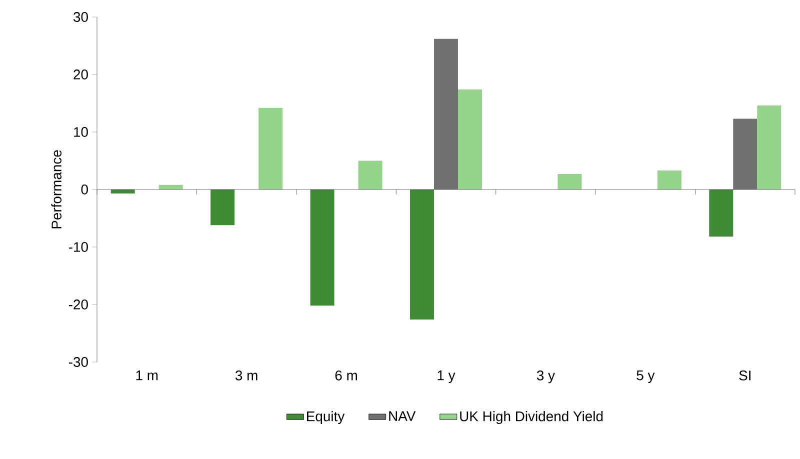  I want to click on x-tick-label: SI, so click(744, 375).